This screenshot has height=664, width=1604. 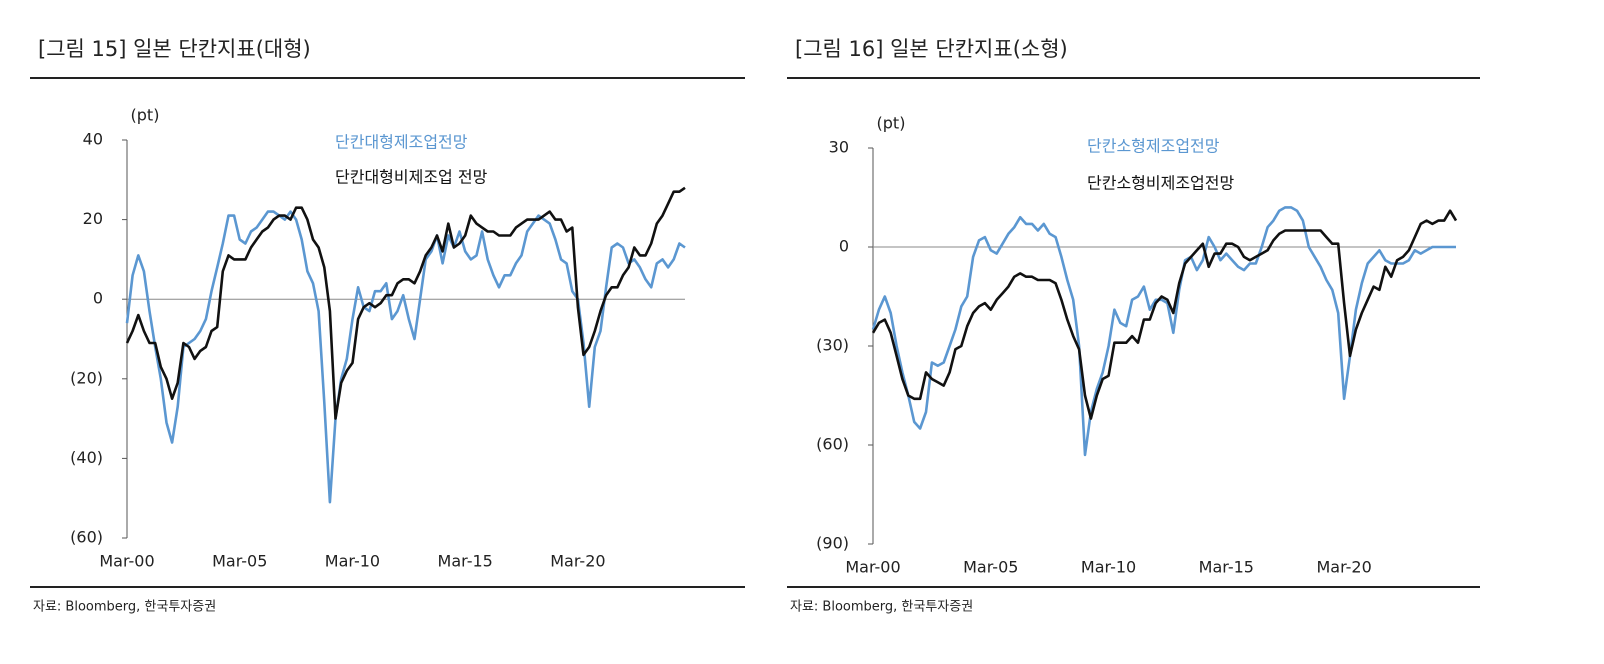 What do you see at coordinates (401, 142) in the screenshot?
I see `legend-label: 단칸대형제조업전망` at bounding box center [401, 142].